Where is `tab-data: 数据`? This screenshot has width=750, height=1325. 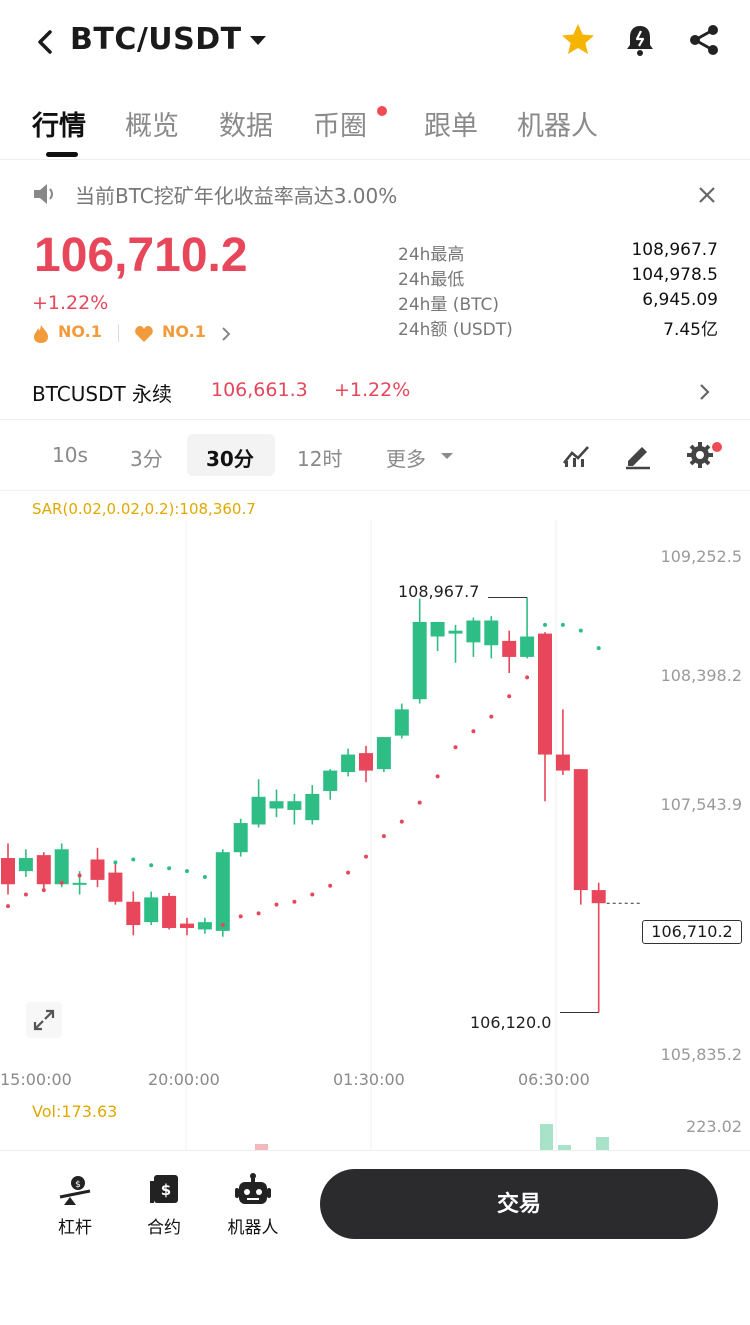
tab-data: 数据 is located at coordinates (246, 126).